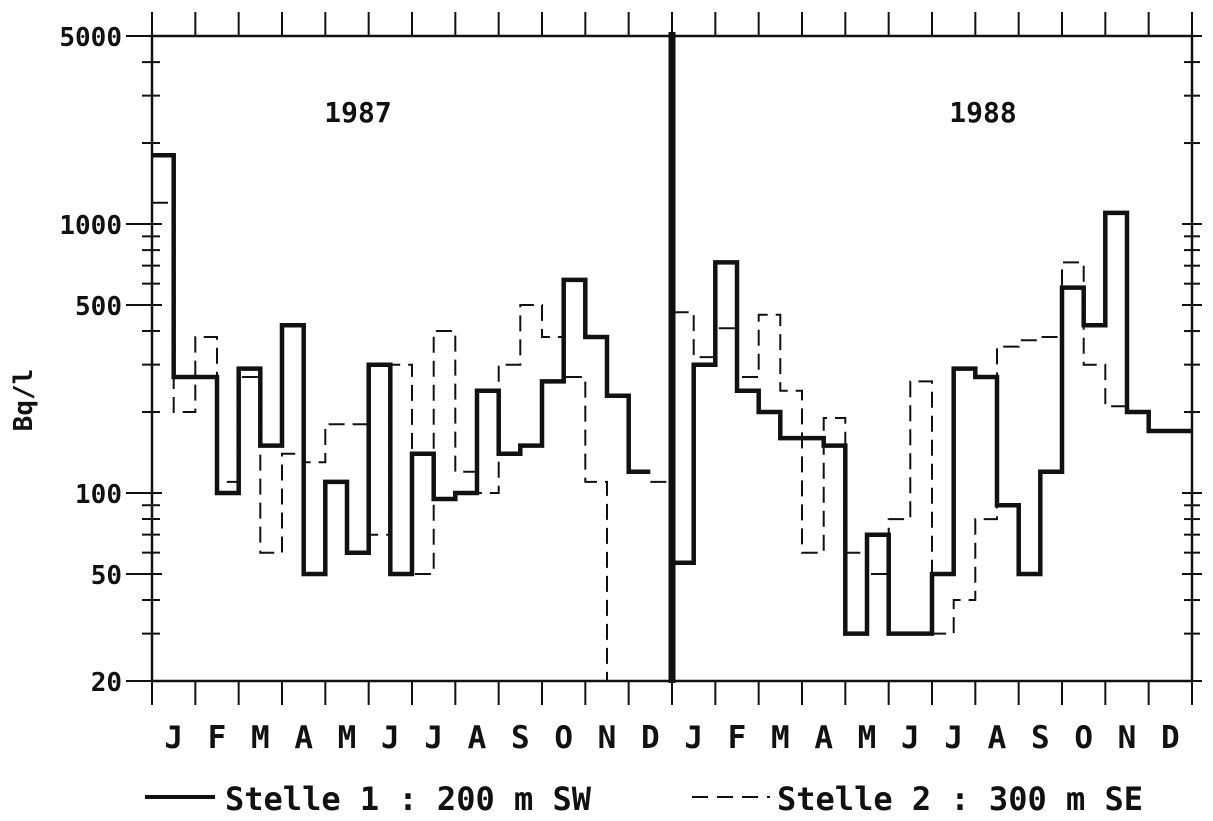 Image resolution: width=1213 pixels, height=821 pixels. Describe the element at coordinates (90, 38) in the screenshot. I see `y-tick-label: 5000` at that location.